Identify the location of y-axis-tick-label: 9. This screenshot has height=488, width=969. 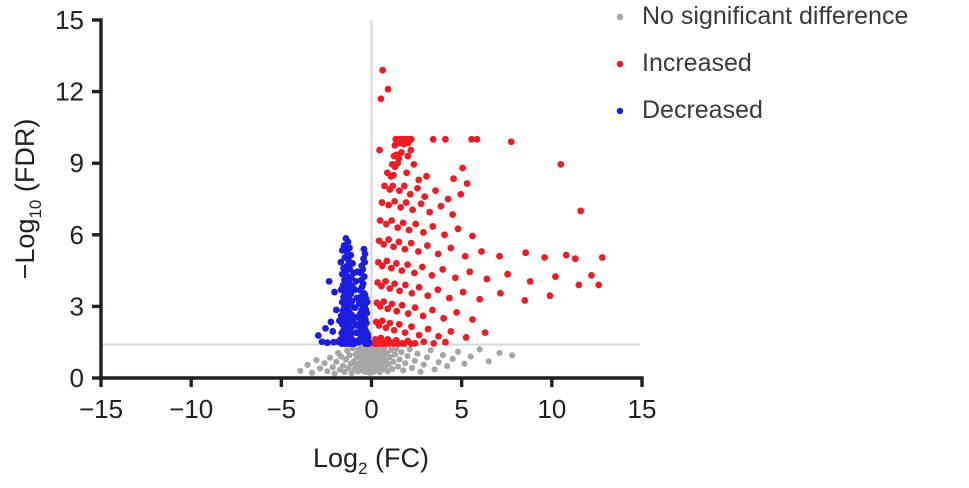
(77, 163).